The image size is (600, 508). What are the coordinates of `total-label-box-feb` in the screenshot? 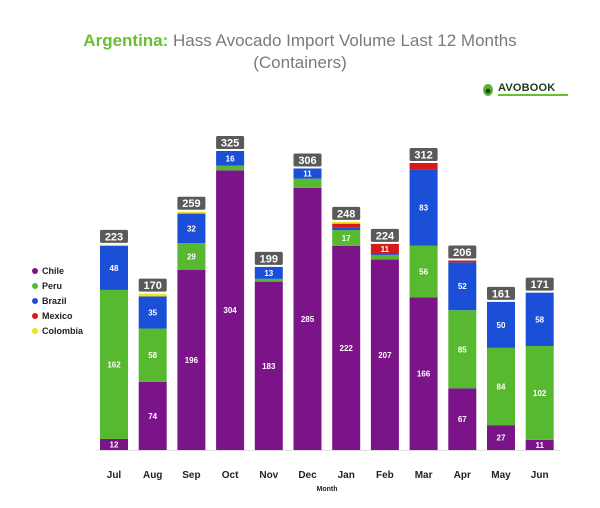 It's located at (384, 235).